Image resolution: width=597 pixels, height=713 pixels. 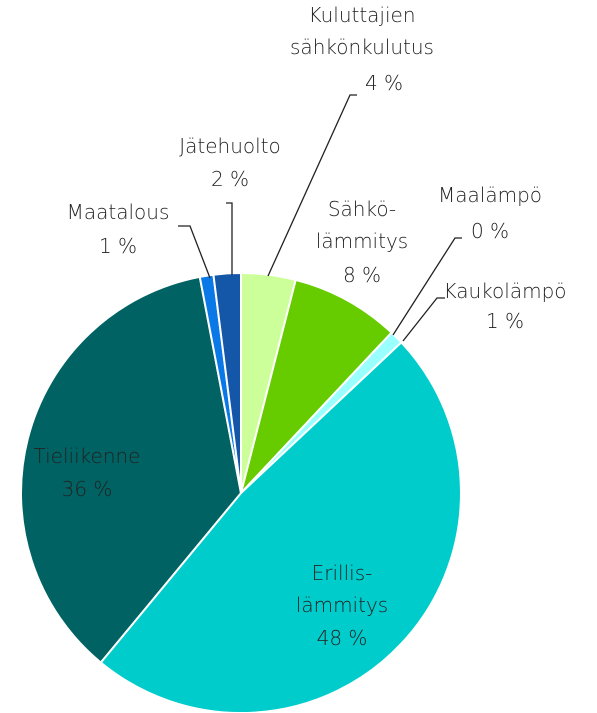 I want to click on slice-label: Sähkö-lämmitys, so click(x=362, y=225).